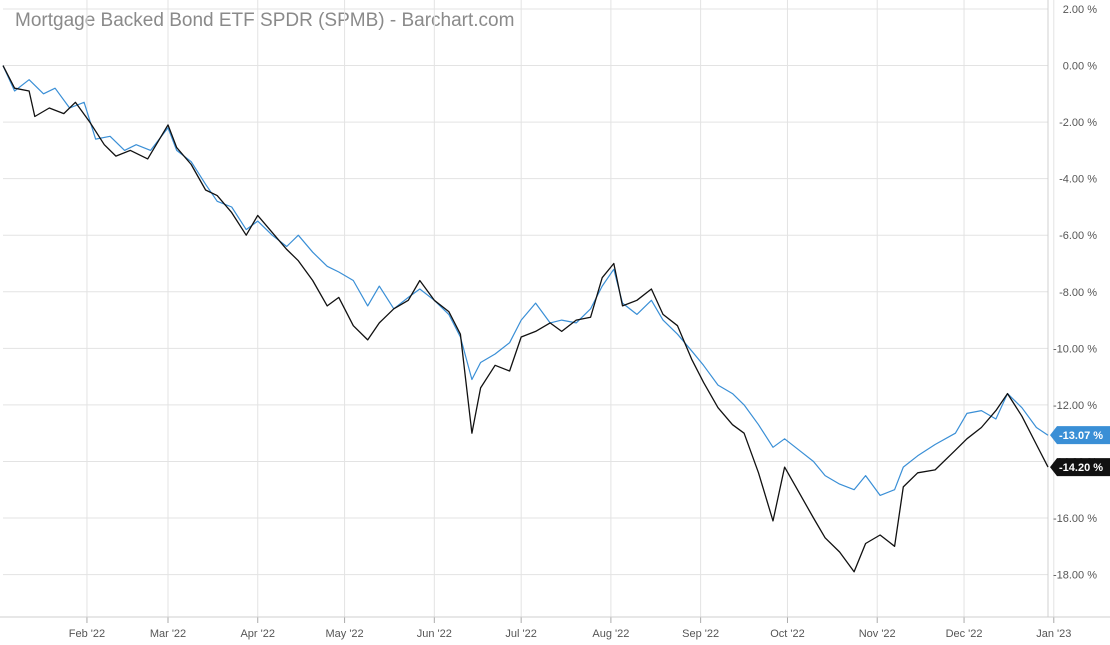 Image resolution: width=1110 pixels, height=645 pixels. I want to click on y-tick-label: -6.00 %, so click(1078, 236).